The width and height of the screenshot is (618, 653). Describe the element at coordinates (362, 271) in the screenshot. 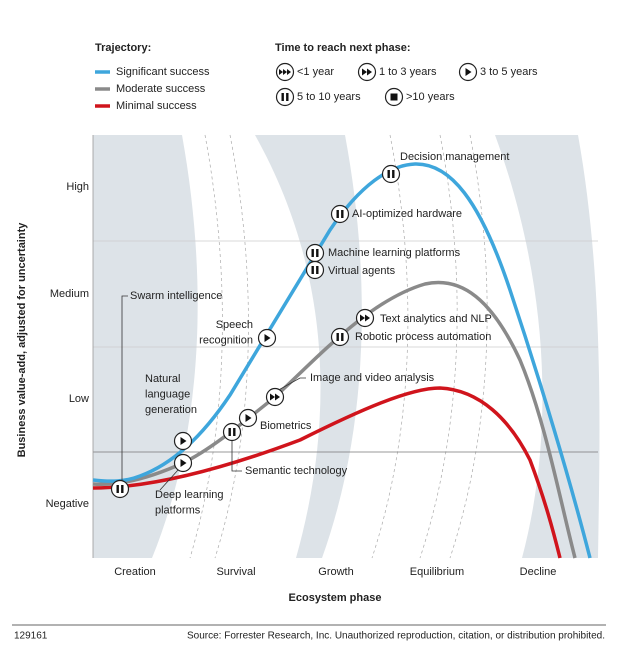

I see `tech-label: Virtual agents` at that location.